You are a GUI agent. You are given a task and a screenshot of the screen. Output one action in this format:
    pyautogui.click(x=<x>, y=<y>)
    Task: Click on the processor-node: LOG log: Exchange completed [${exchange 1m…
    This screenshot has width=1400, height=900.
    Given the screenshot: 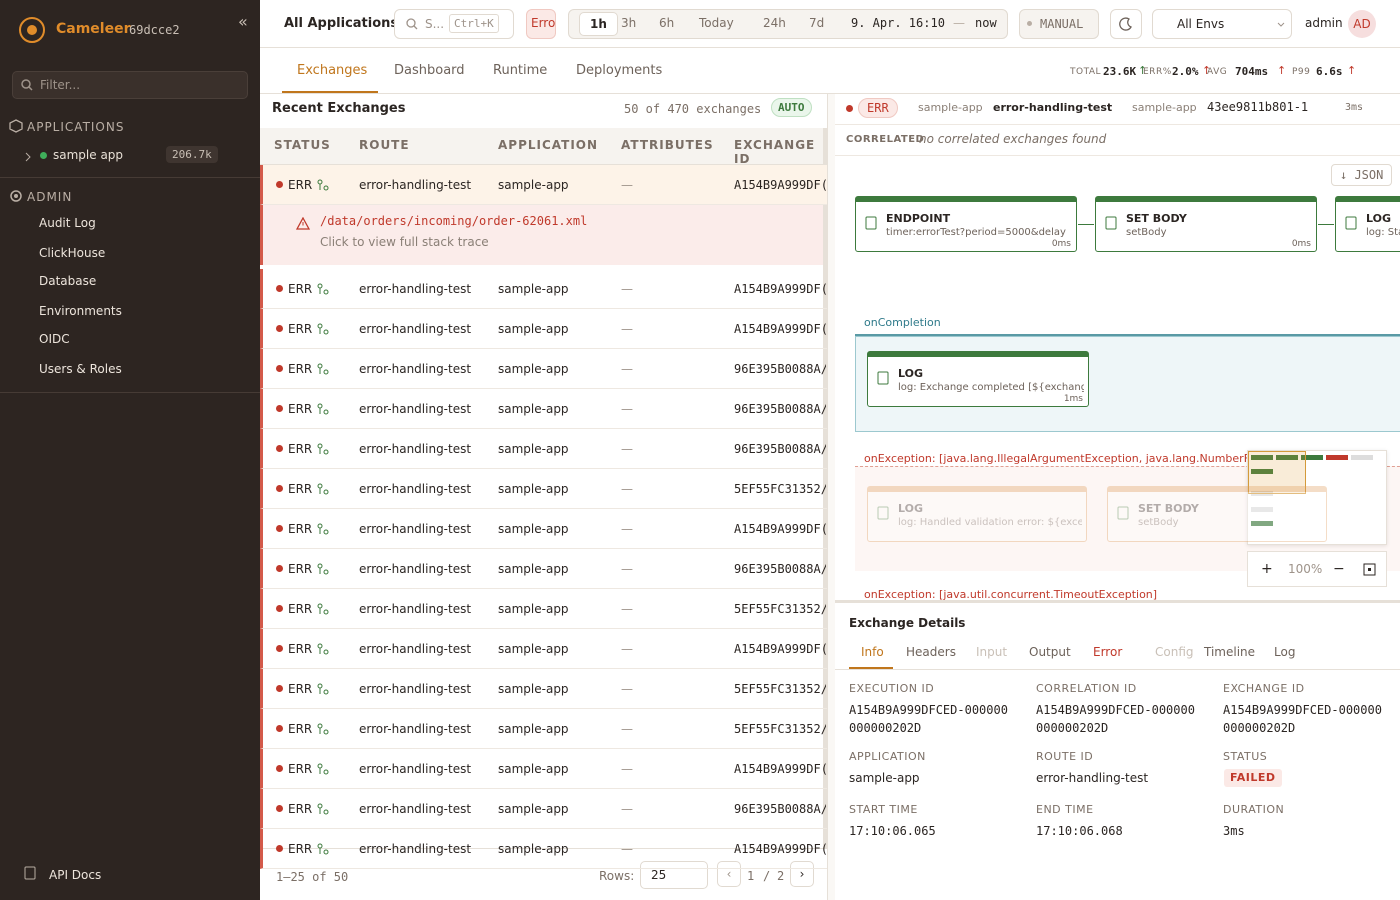 What is the action you would take?
    pyautogui.click(x=978, y=379)
    